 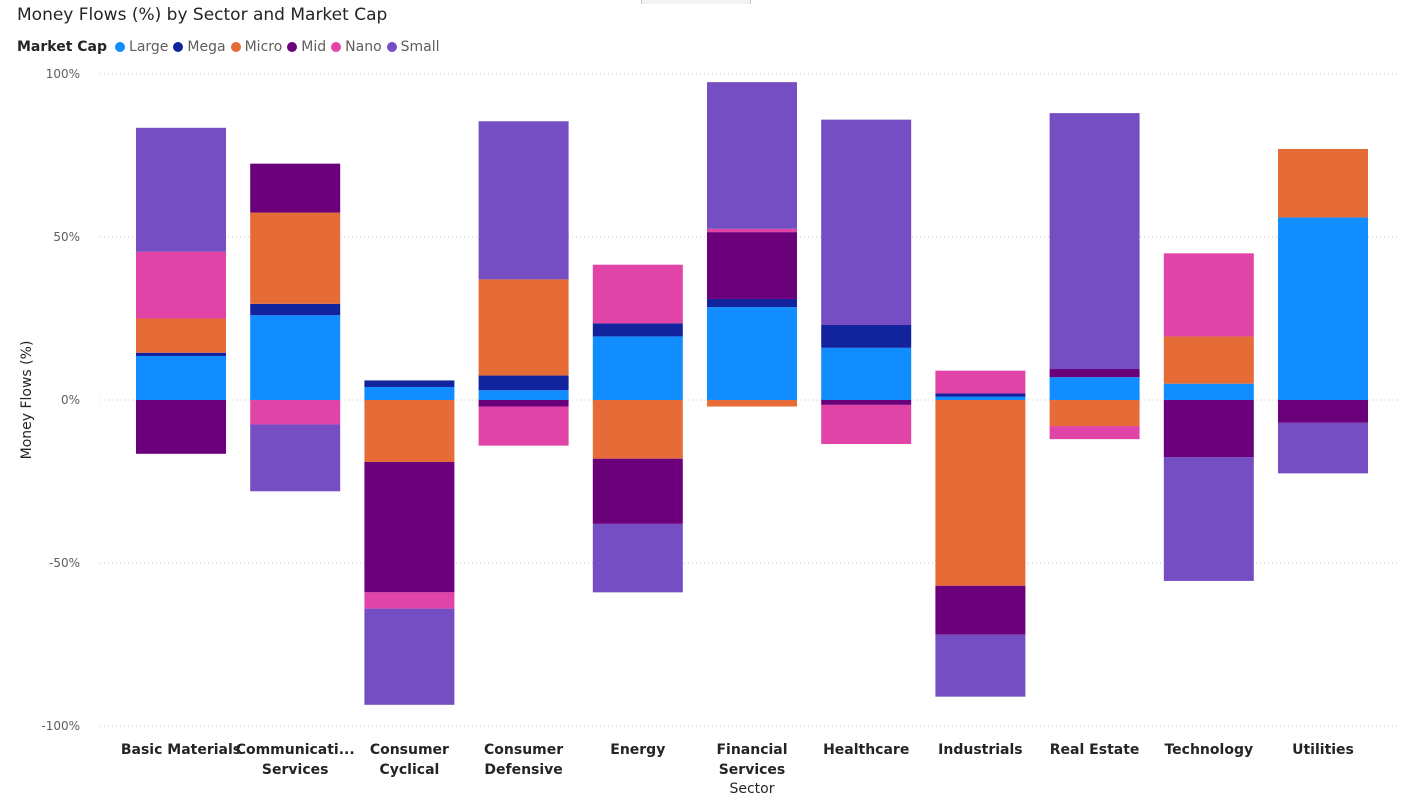 What do you see at coordinates (409, 770) in the screenshot?
I see `x-tick-label: Cyclical` at bounding box center [409, 770].